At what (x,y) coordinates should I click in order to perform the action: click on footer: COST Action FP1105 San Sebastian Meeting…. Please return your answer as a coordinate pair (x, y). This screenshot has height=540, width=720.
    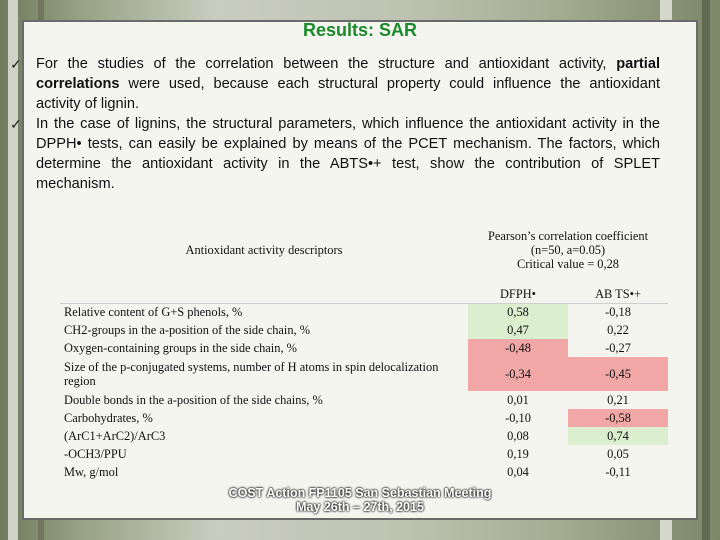
    Looking at the image, I should click on (360, 500).